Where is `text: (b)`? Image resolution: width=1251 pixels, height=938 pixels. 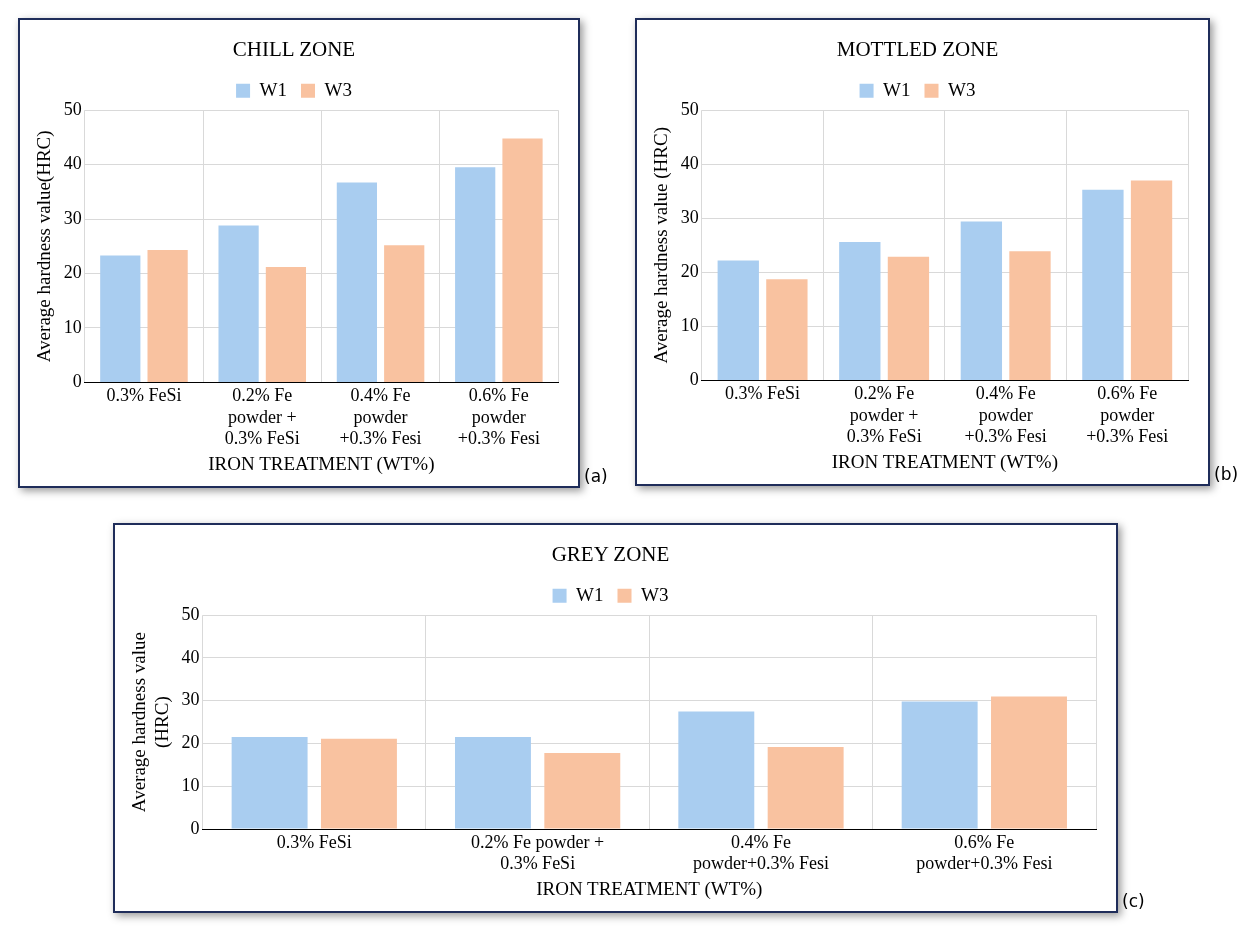
text: (b) is located at coordinates (1226, 474).